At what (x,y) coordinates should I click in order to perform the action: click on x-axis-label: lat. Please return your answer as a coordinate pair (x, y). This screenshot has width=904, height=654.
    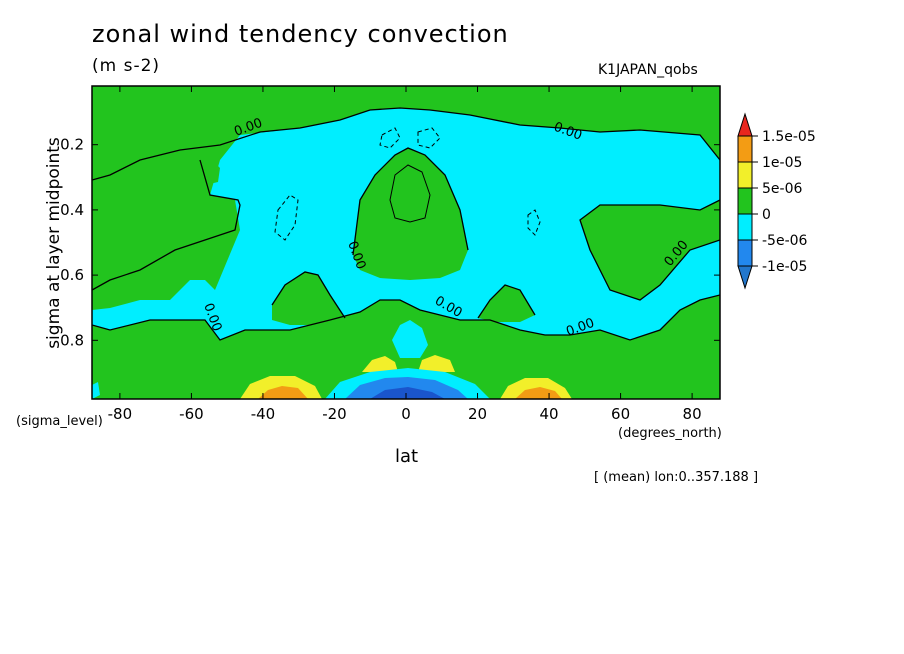
    Looking at the image, I should click on (407, 456).